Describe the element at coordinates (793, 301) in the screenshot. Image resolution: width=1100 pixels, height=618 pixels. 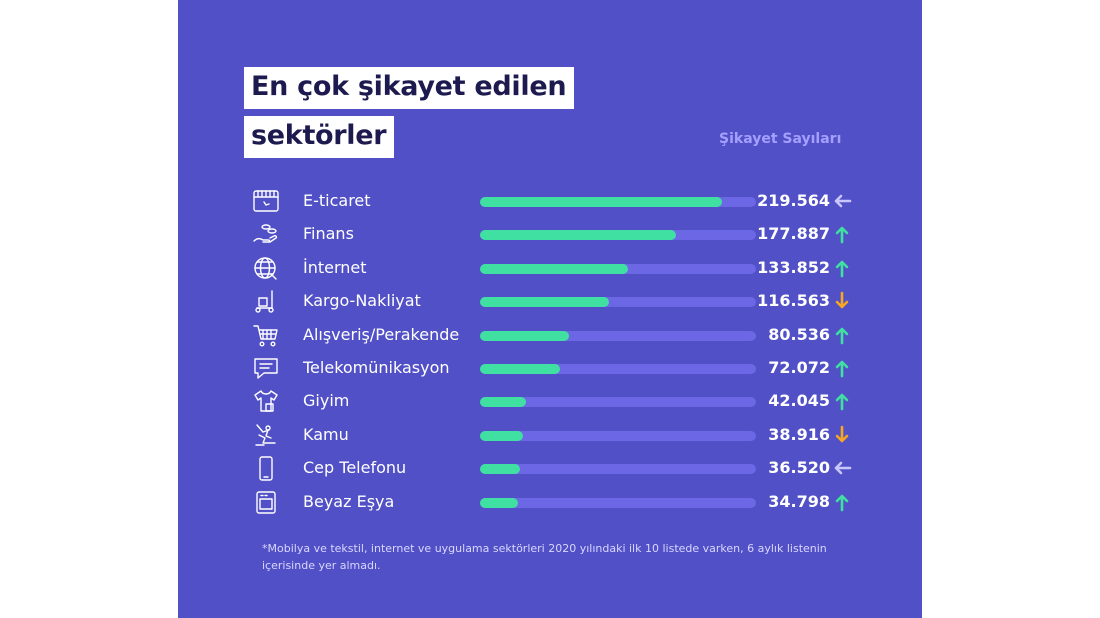
I see `value-label: 116.563` at that location.